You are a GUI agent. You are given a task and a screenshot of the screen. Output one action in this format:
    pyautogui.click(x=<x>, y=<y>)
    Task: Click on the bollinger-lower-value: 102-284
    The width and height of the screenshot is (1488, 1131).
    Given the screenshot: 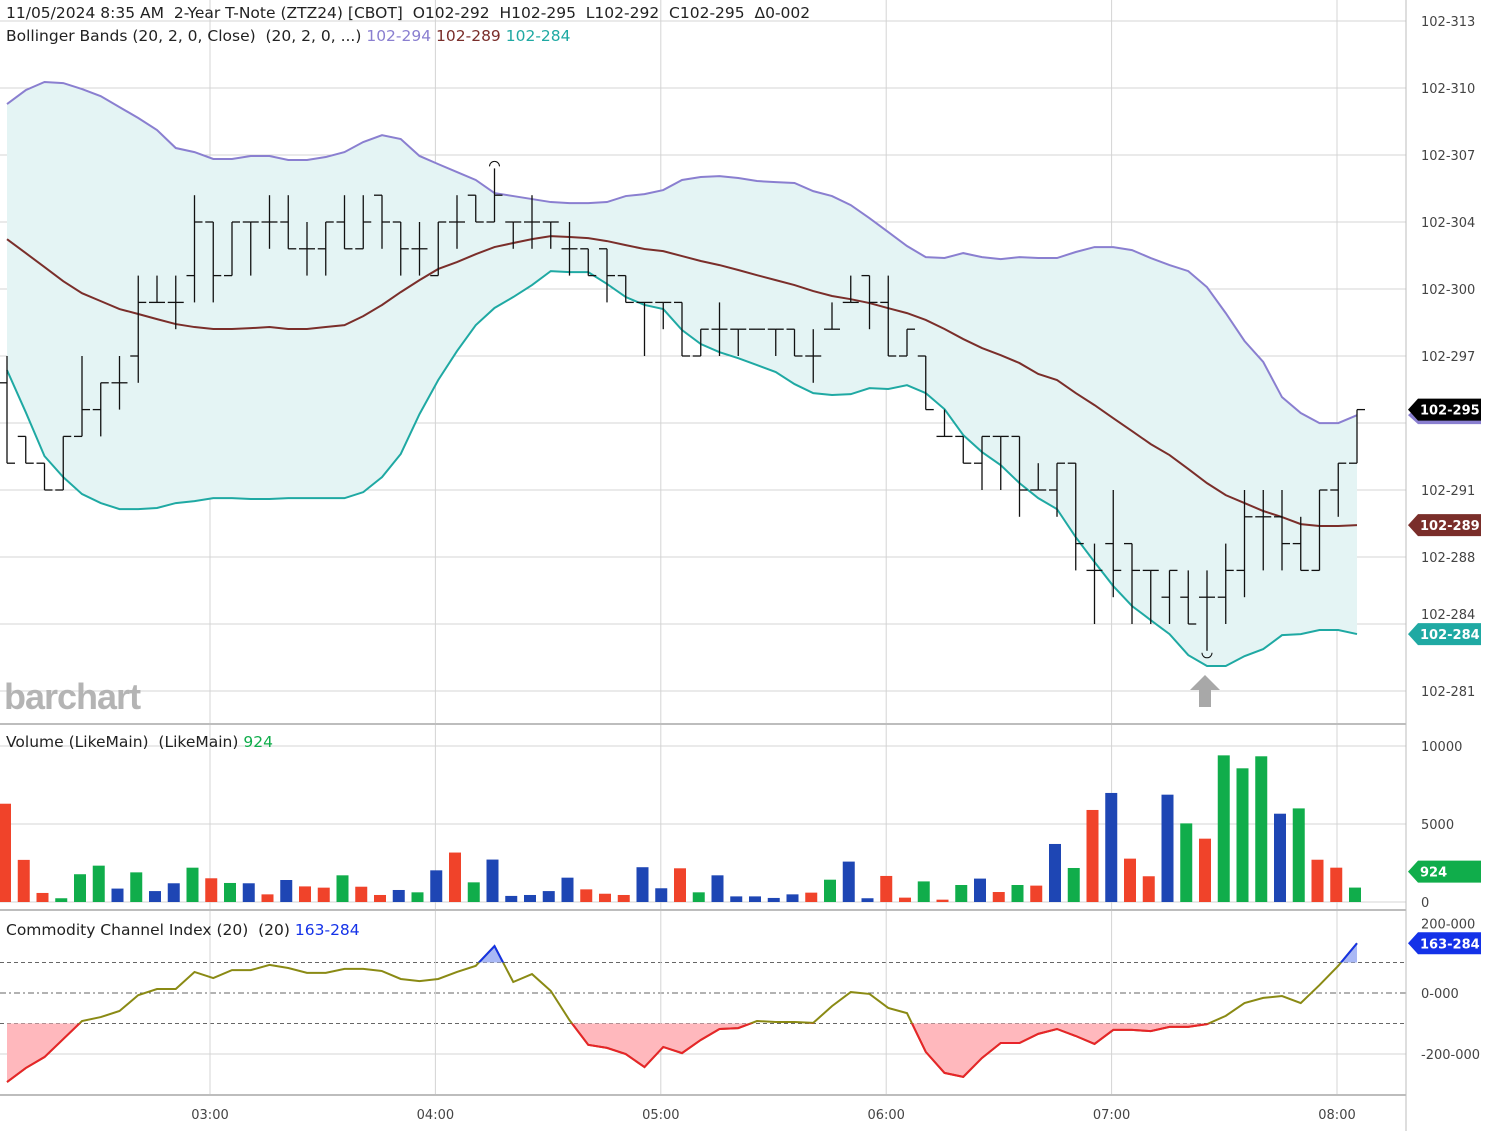 What is the action you would take?
    pyautogui.click(x=538, y=36)
    